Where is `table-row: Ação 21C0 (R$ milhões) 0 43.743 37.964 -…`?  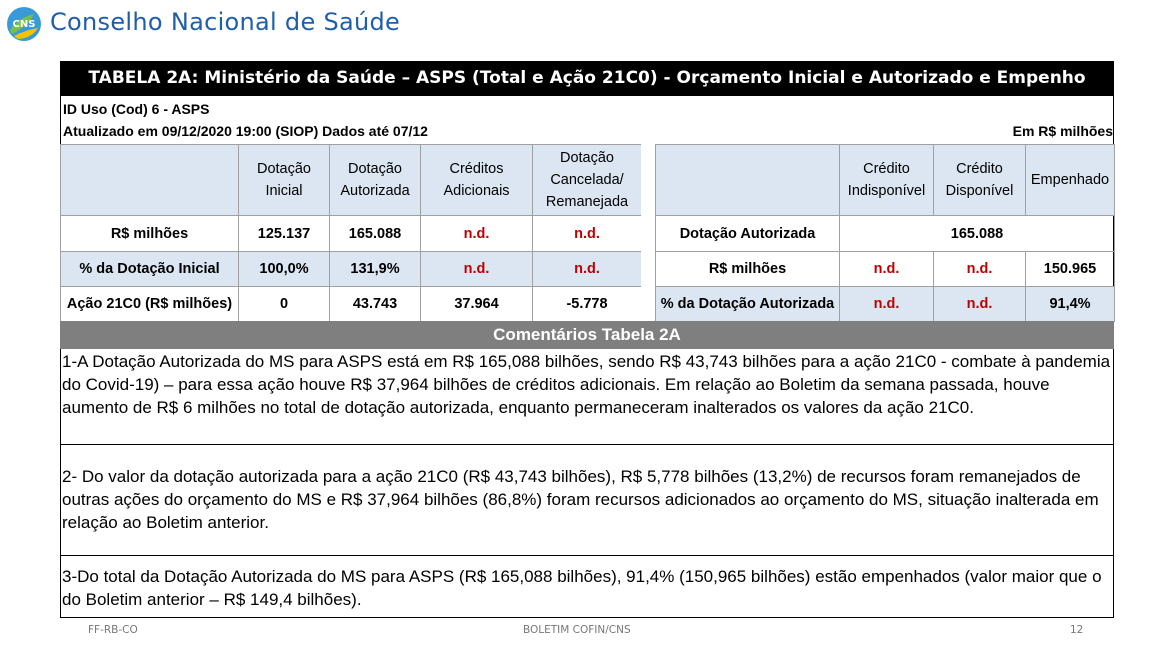 table-row: Ação 21C0 (R$ milhões) 0 43.743 37.964 -… is located at coordinates (351, 304).